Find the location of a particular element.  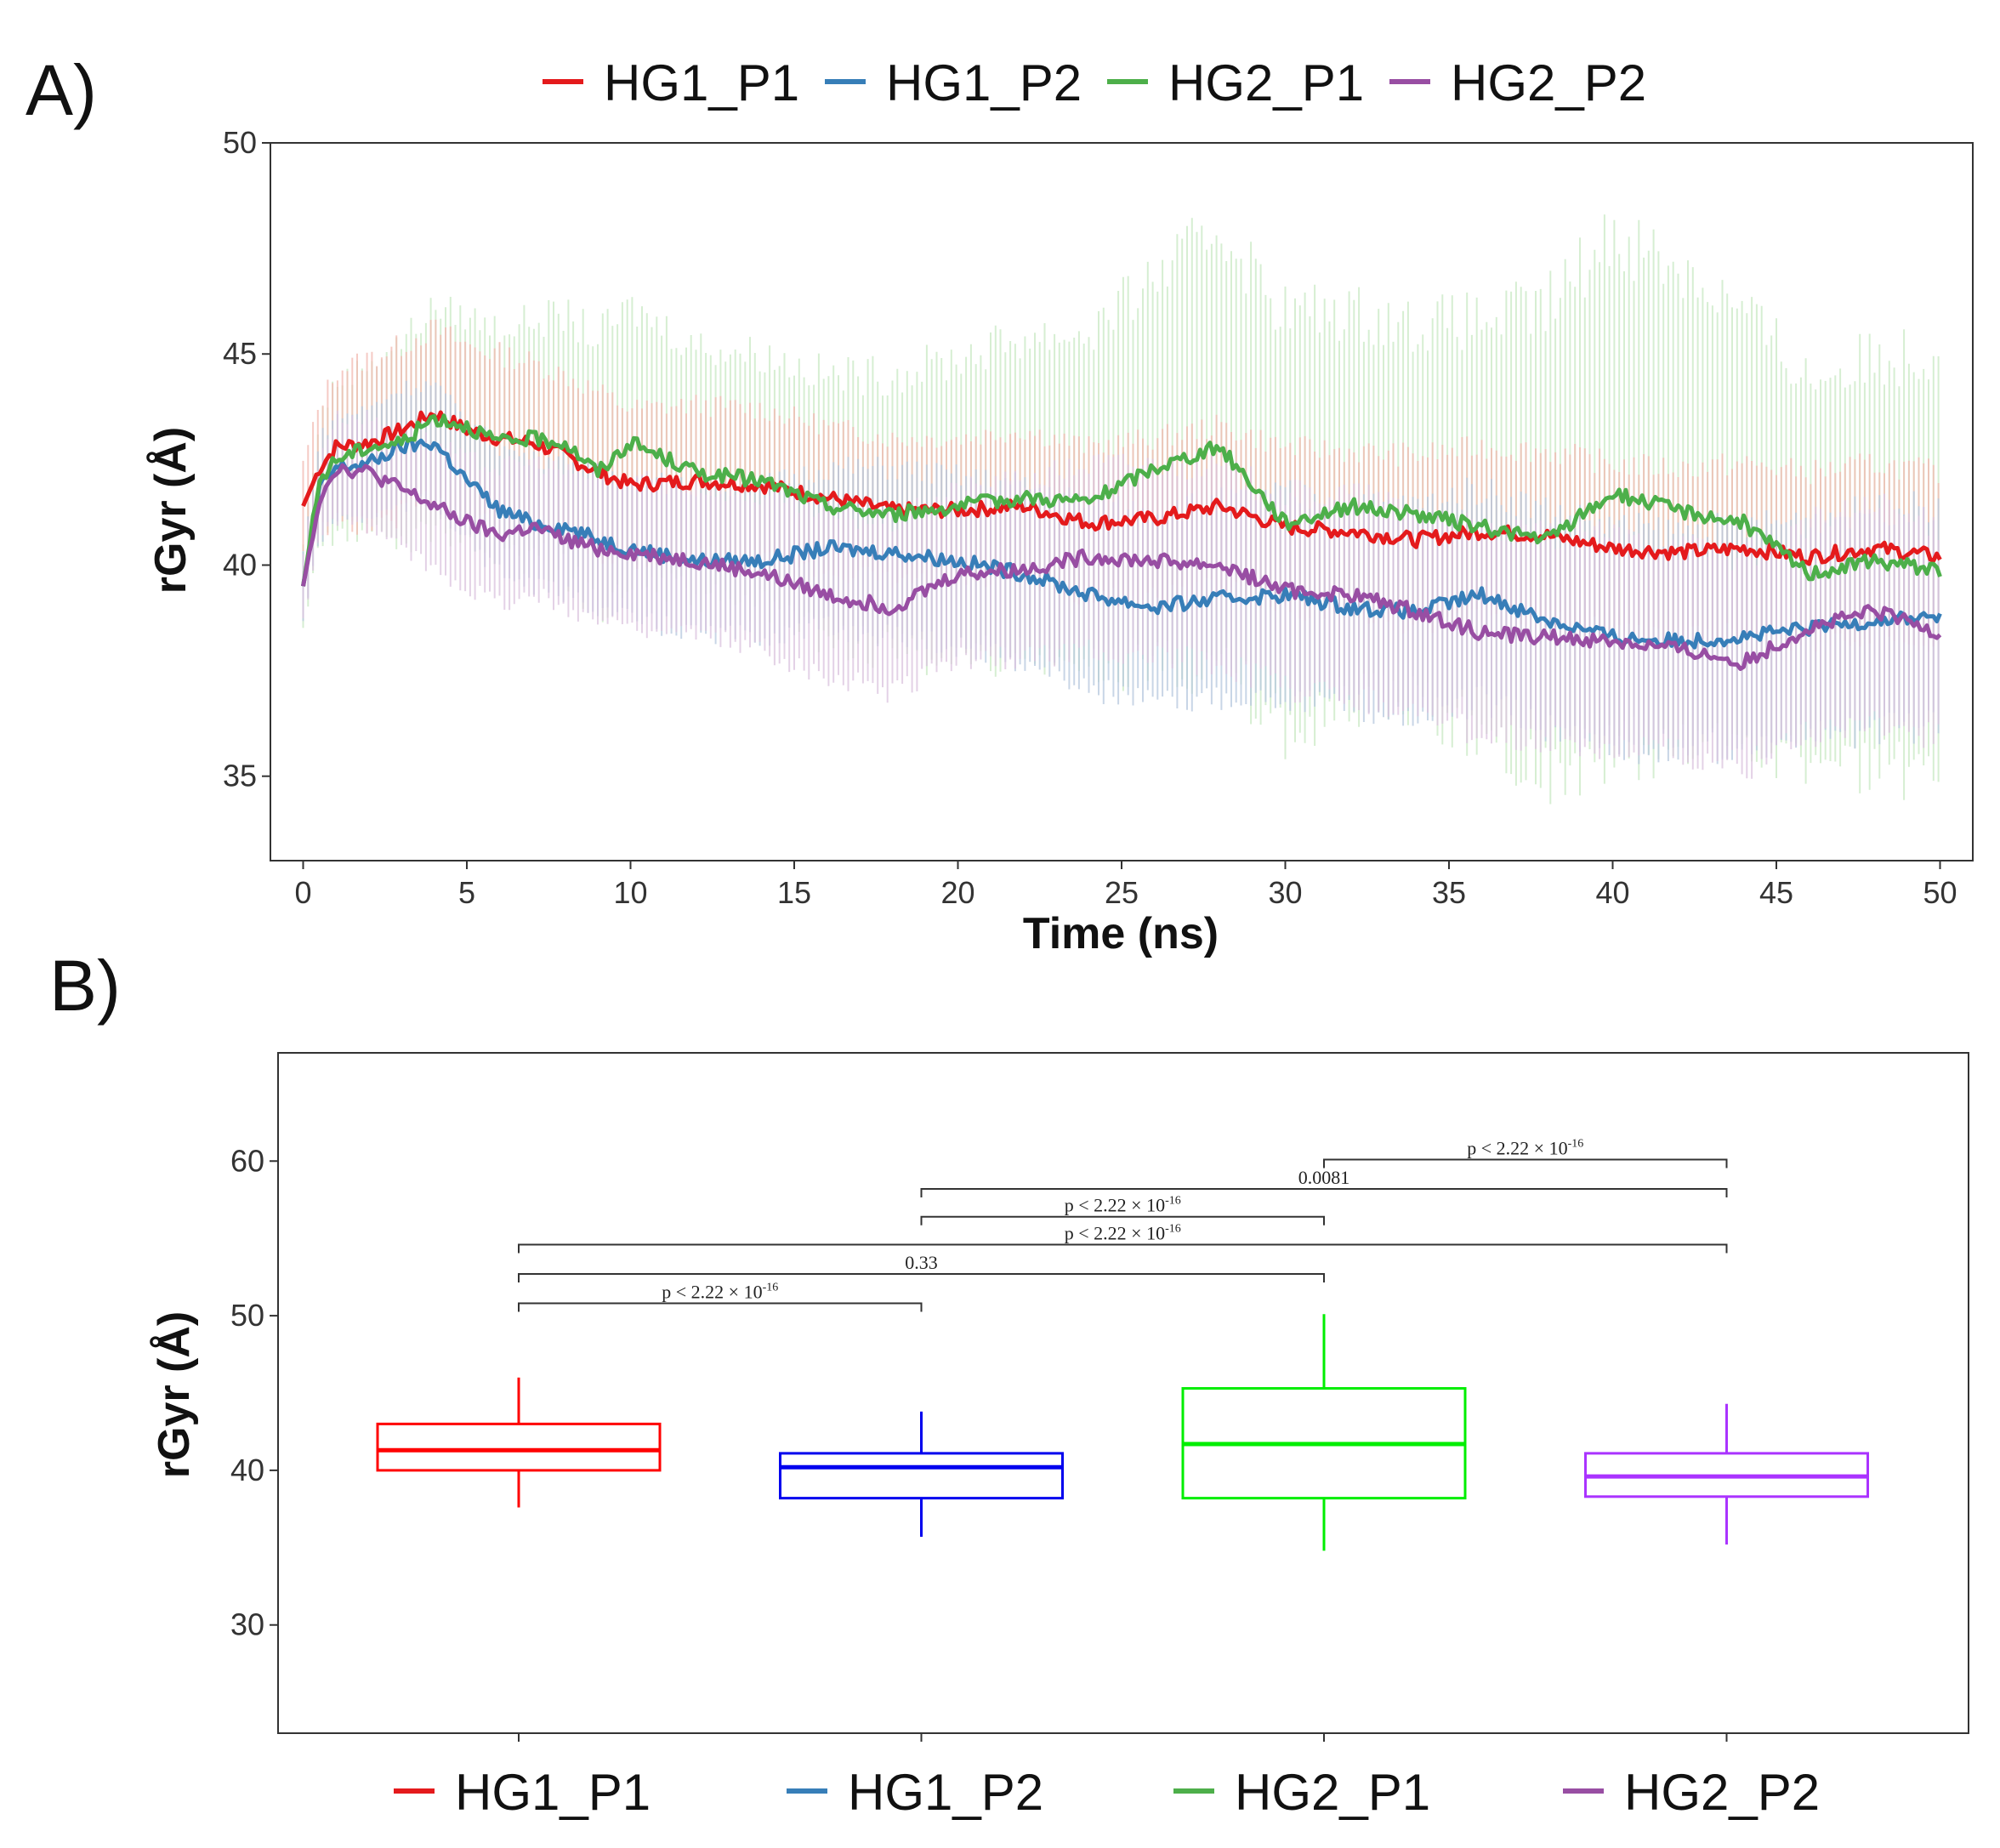

y-tick-label-b: 40 is located at coordinates (247, 1470).